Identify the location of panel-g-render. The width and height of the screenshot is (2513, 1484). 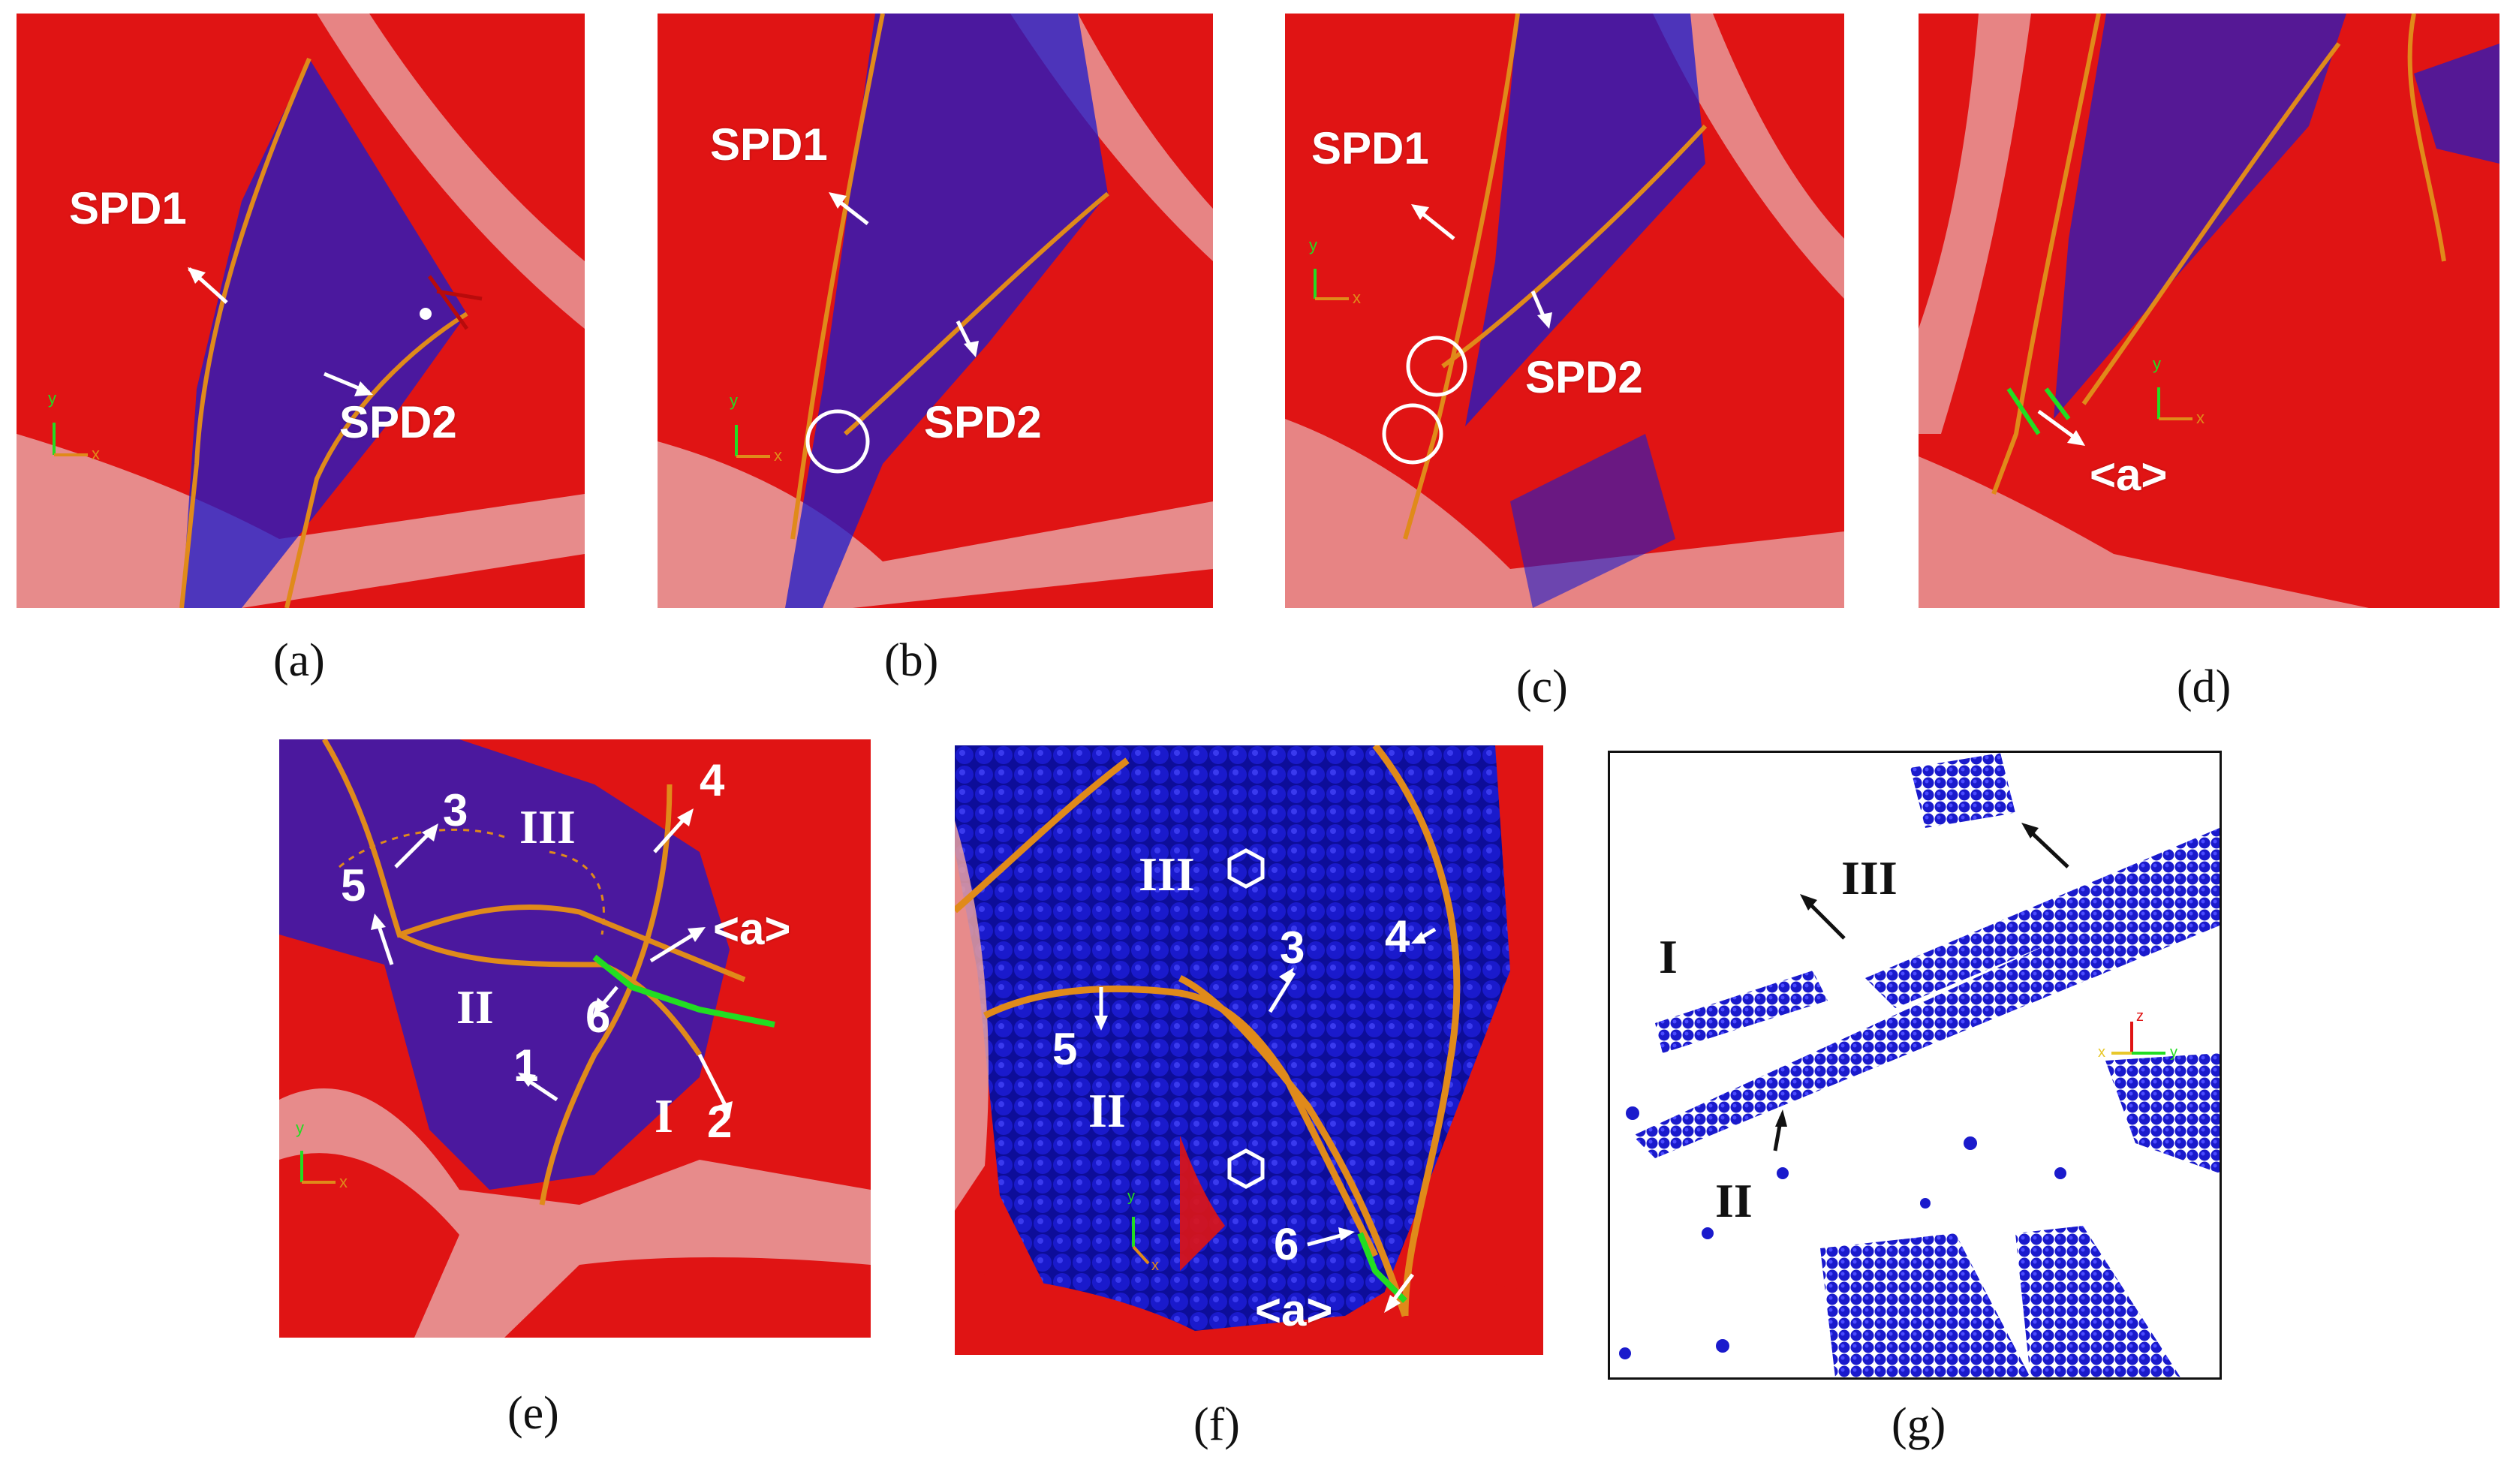
(1919, 1065).